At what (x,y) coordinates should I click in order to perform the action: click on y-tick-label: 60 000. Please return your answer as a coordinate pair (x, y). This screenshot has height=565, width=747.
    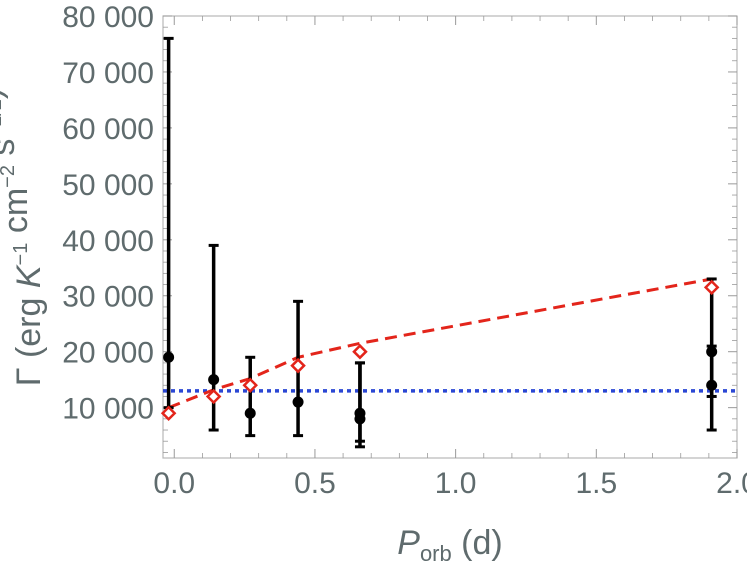
    Looking at the image, I should click on (108, 129).